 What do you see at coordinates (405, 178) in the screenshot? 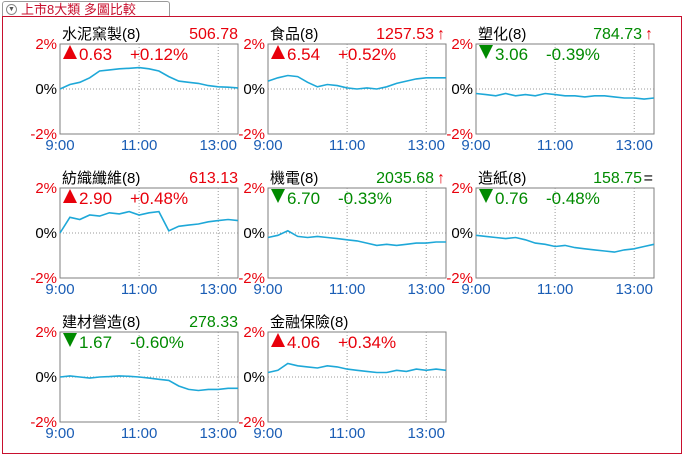
I see `panel-4-value: 2035.68` at bounding box center [405, 178].